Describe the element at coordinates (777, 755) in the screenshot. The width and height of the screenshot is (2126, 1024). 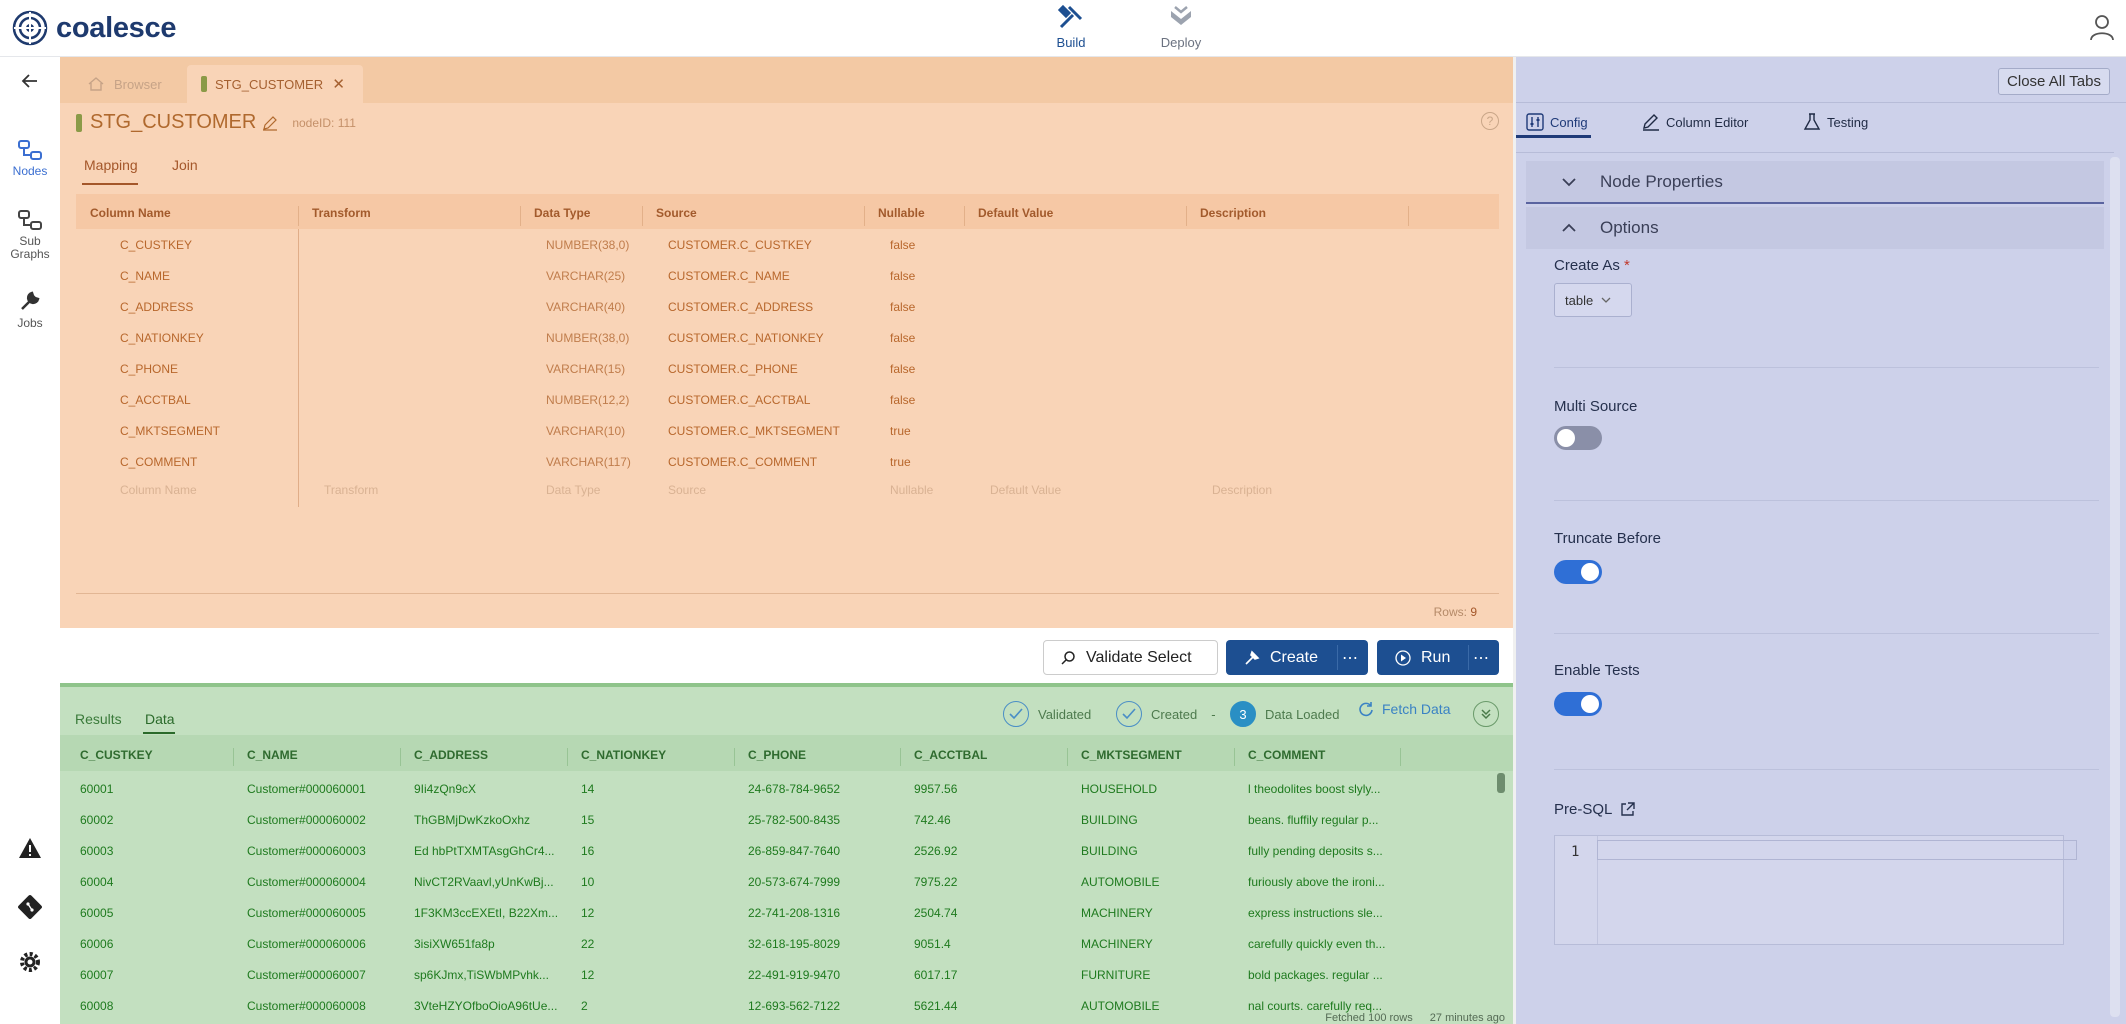
I see `col-header-c-phone: C_PHONE` at that location.